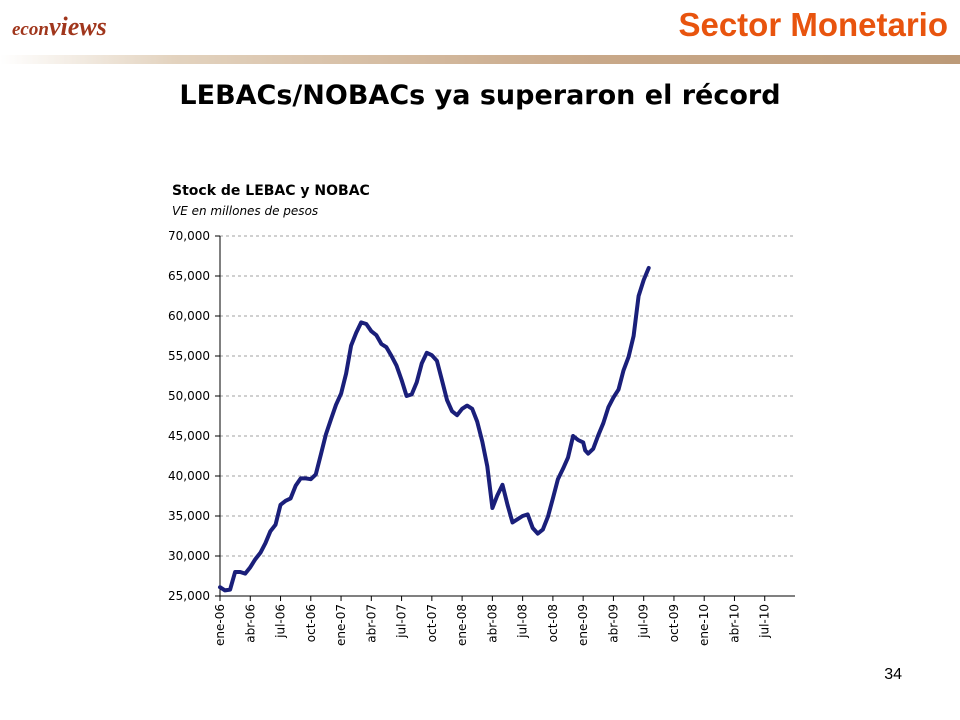 The image size is (960, 720). Describe the element at coordinates (371, 623) in the screenshot. I see `x-tick-label: abr-07` at that location.